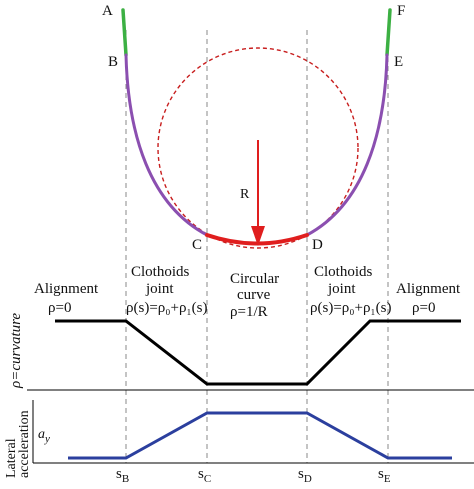  What do you see at coordinates (305, 475) in the screenshot?
I see `s-tick-d: sD` at bounding box center [305, 475].